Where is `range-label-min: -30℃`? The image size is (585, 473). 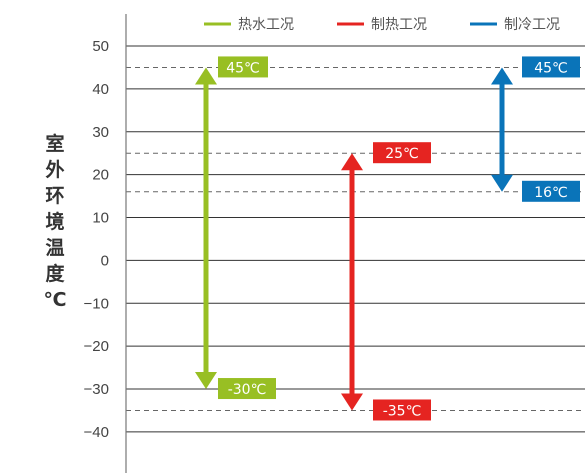
range-label-min: -30℃ is located at coordinates (247, 389).